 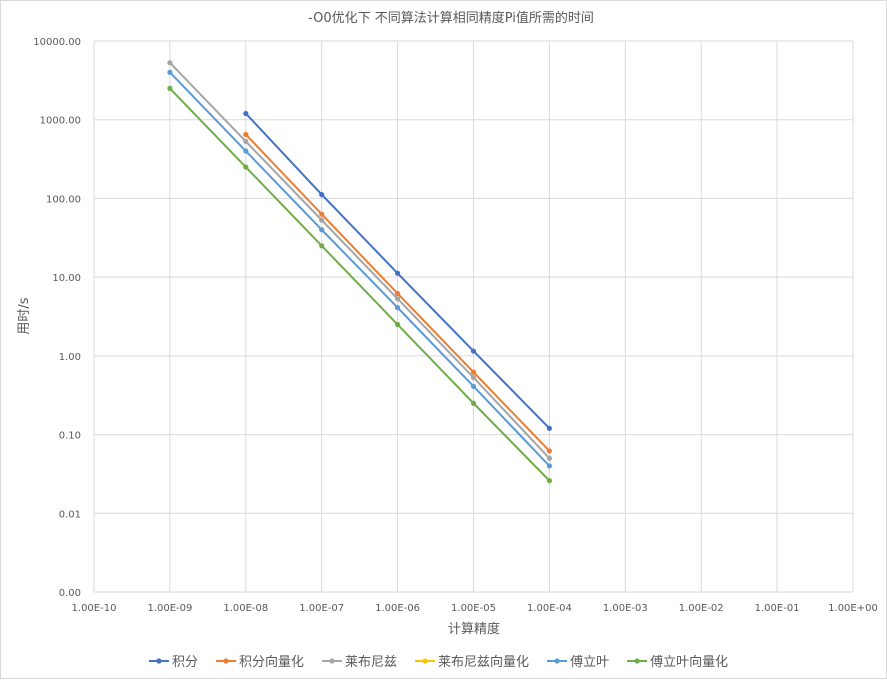 I want to click on legend-item: 傅立叶向量化, so click(x=677, y=662).